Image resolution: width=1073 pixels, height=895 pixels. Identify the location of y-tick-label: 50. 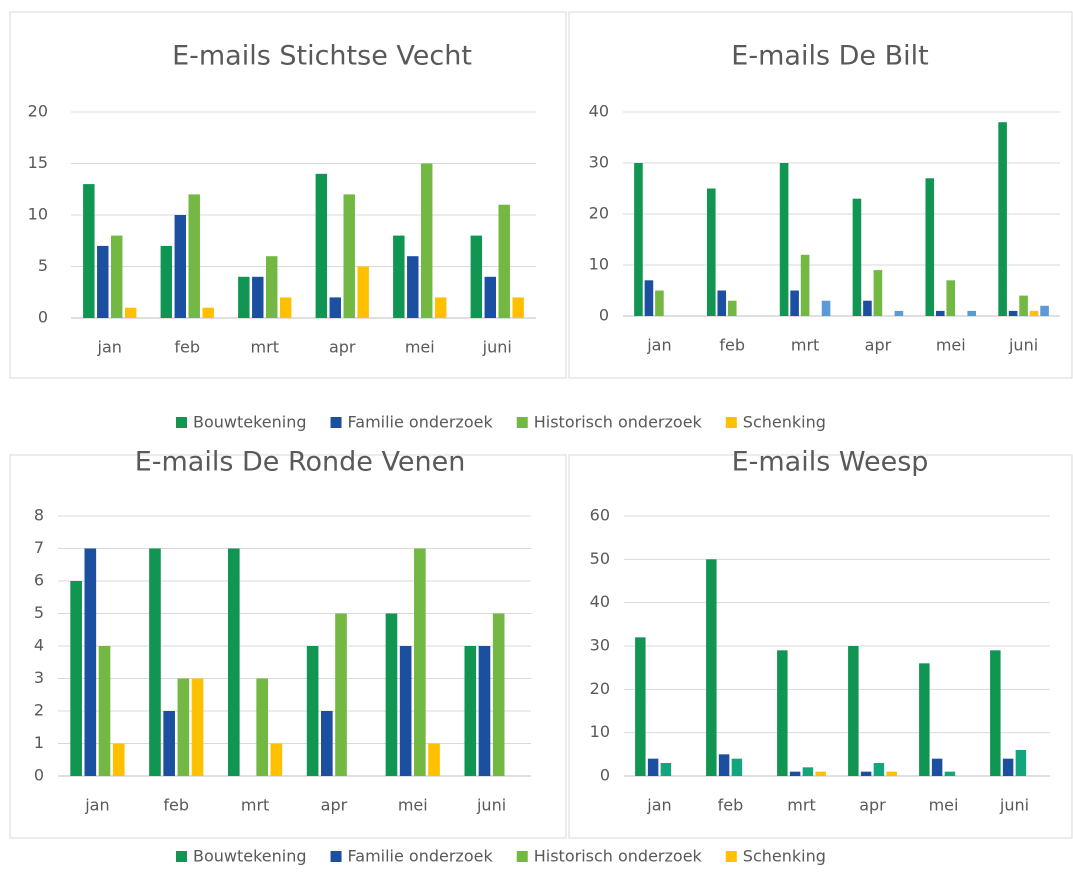
(600, 558).